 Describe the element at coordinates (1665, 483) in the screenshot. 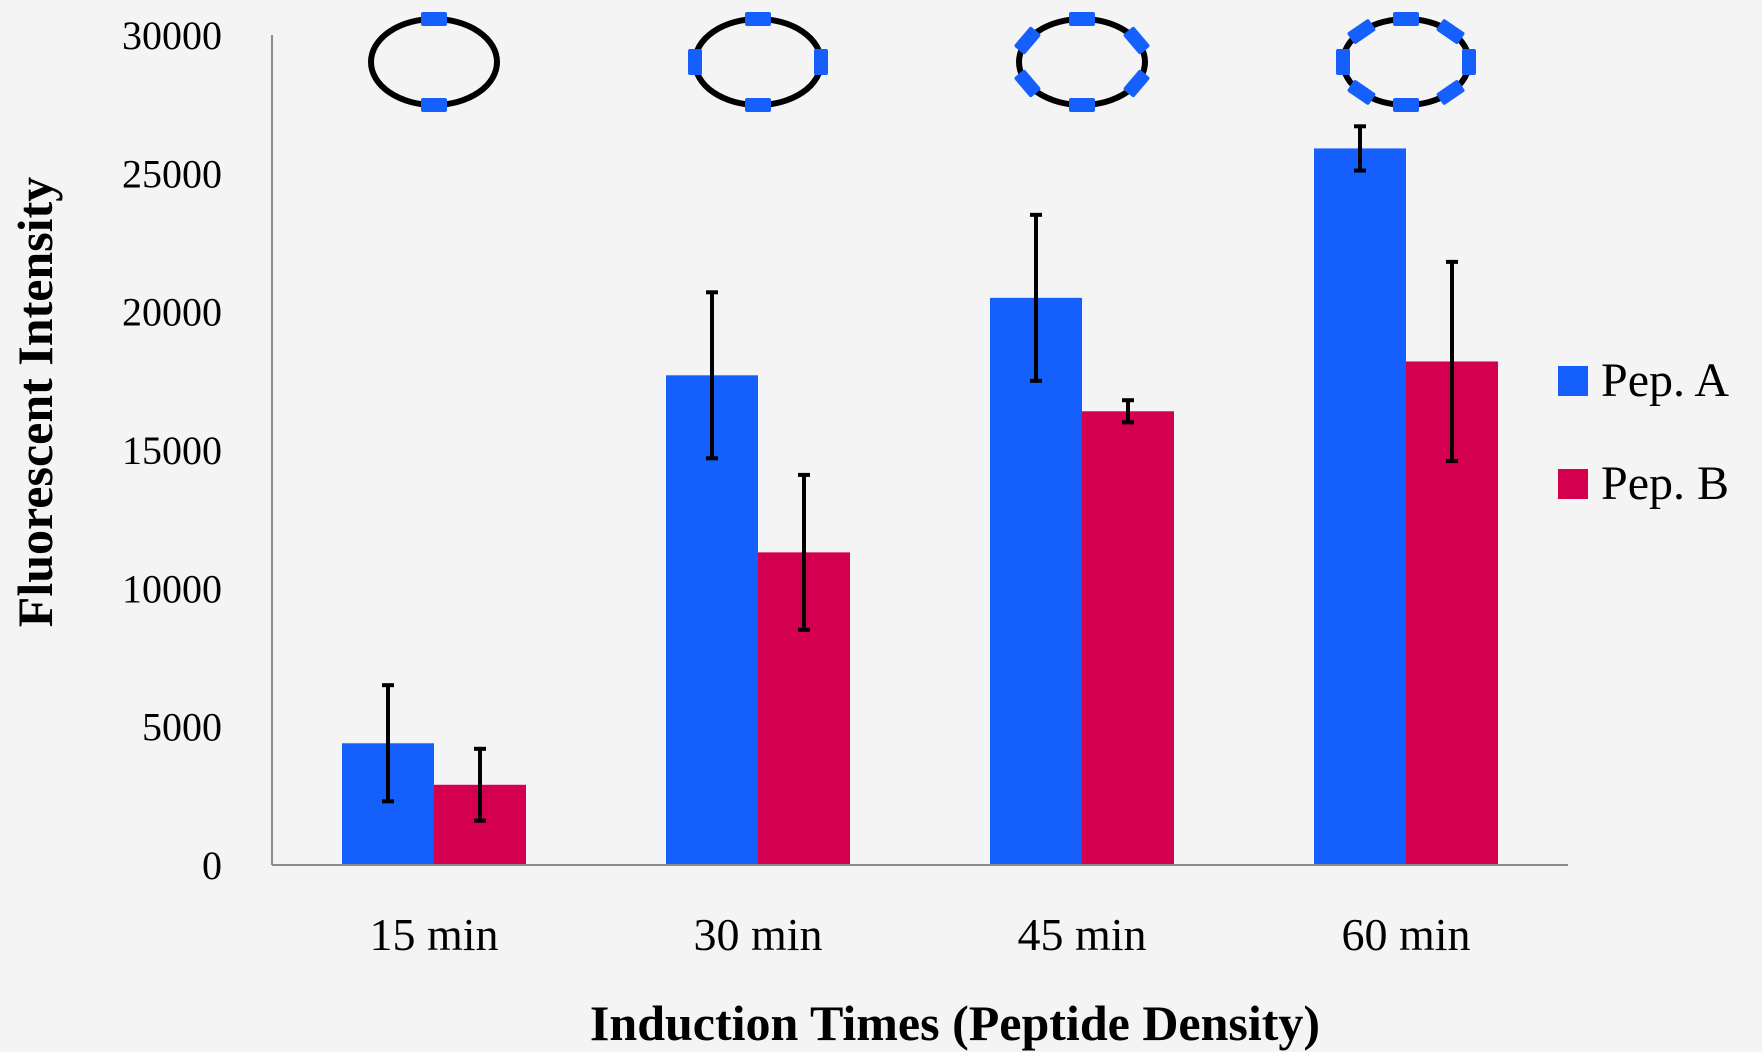

I see `legend-label: Pep. B` at that location.